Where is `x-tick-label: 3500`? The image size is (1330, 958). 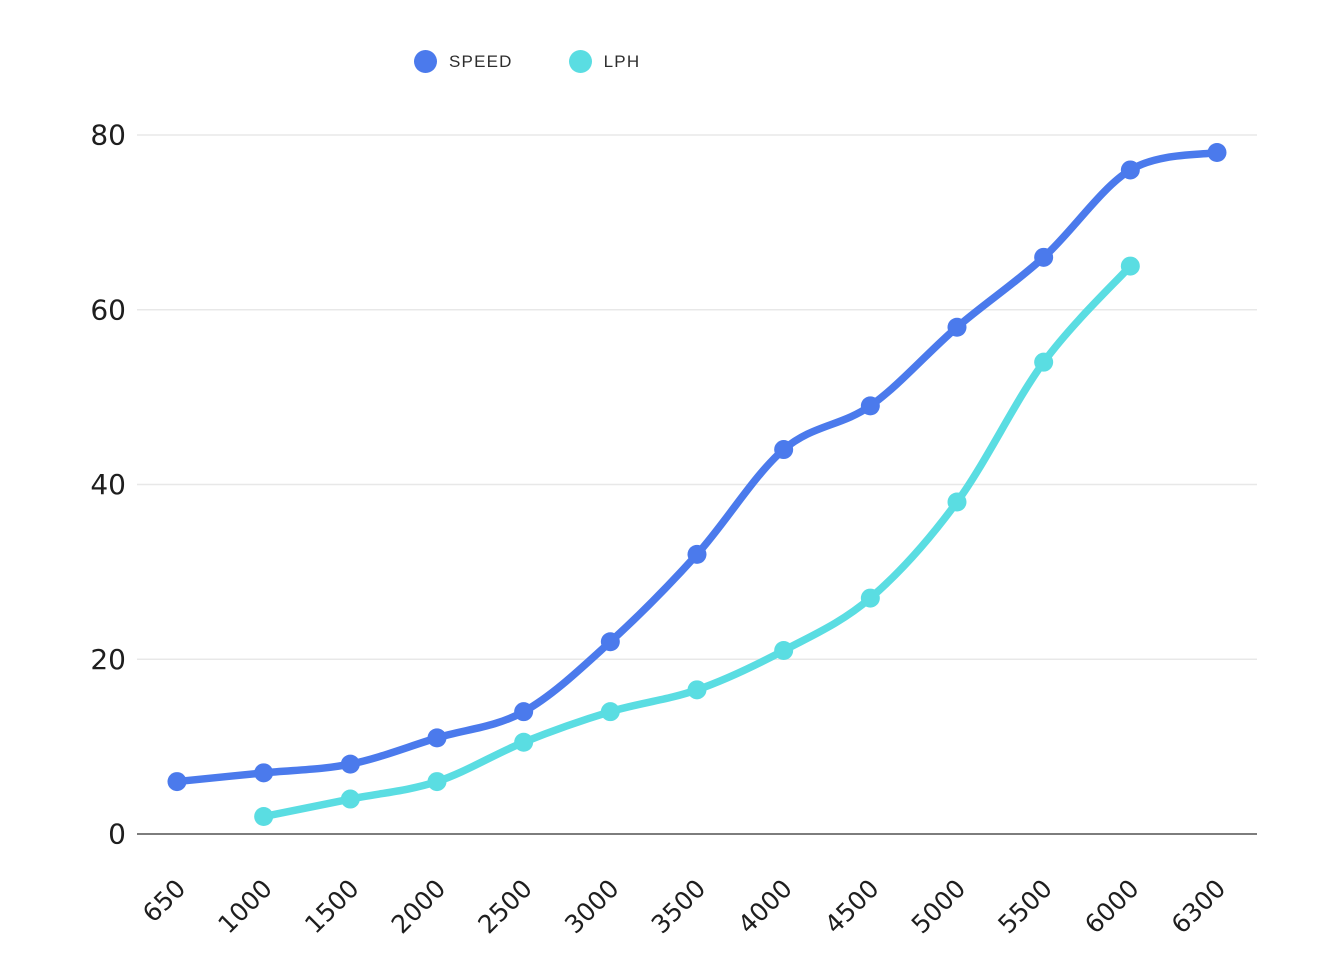 x-tick-label: 3500 is located at coordinates (678, 906).